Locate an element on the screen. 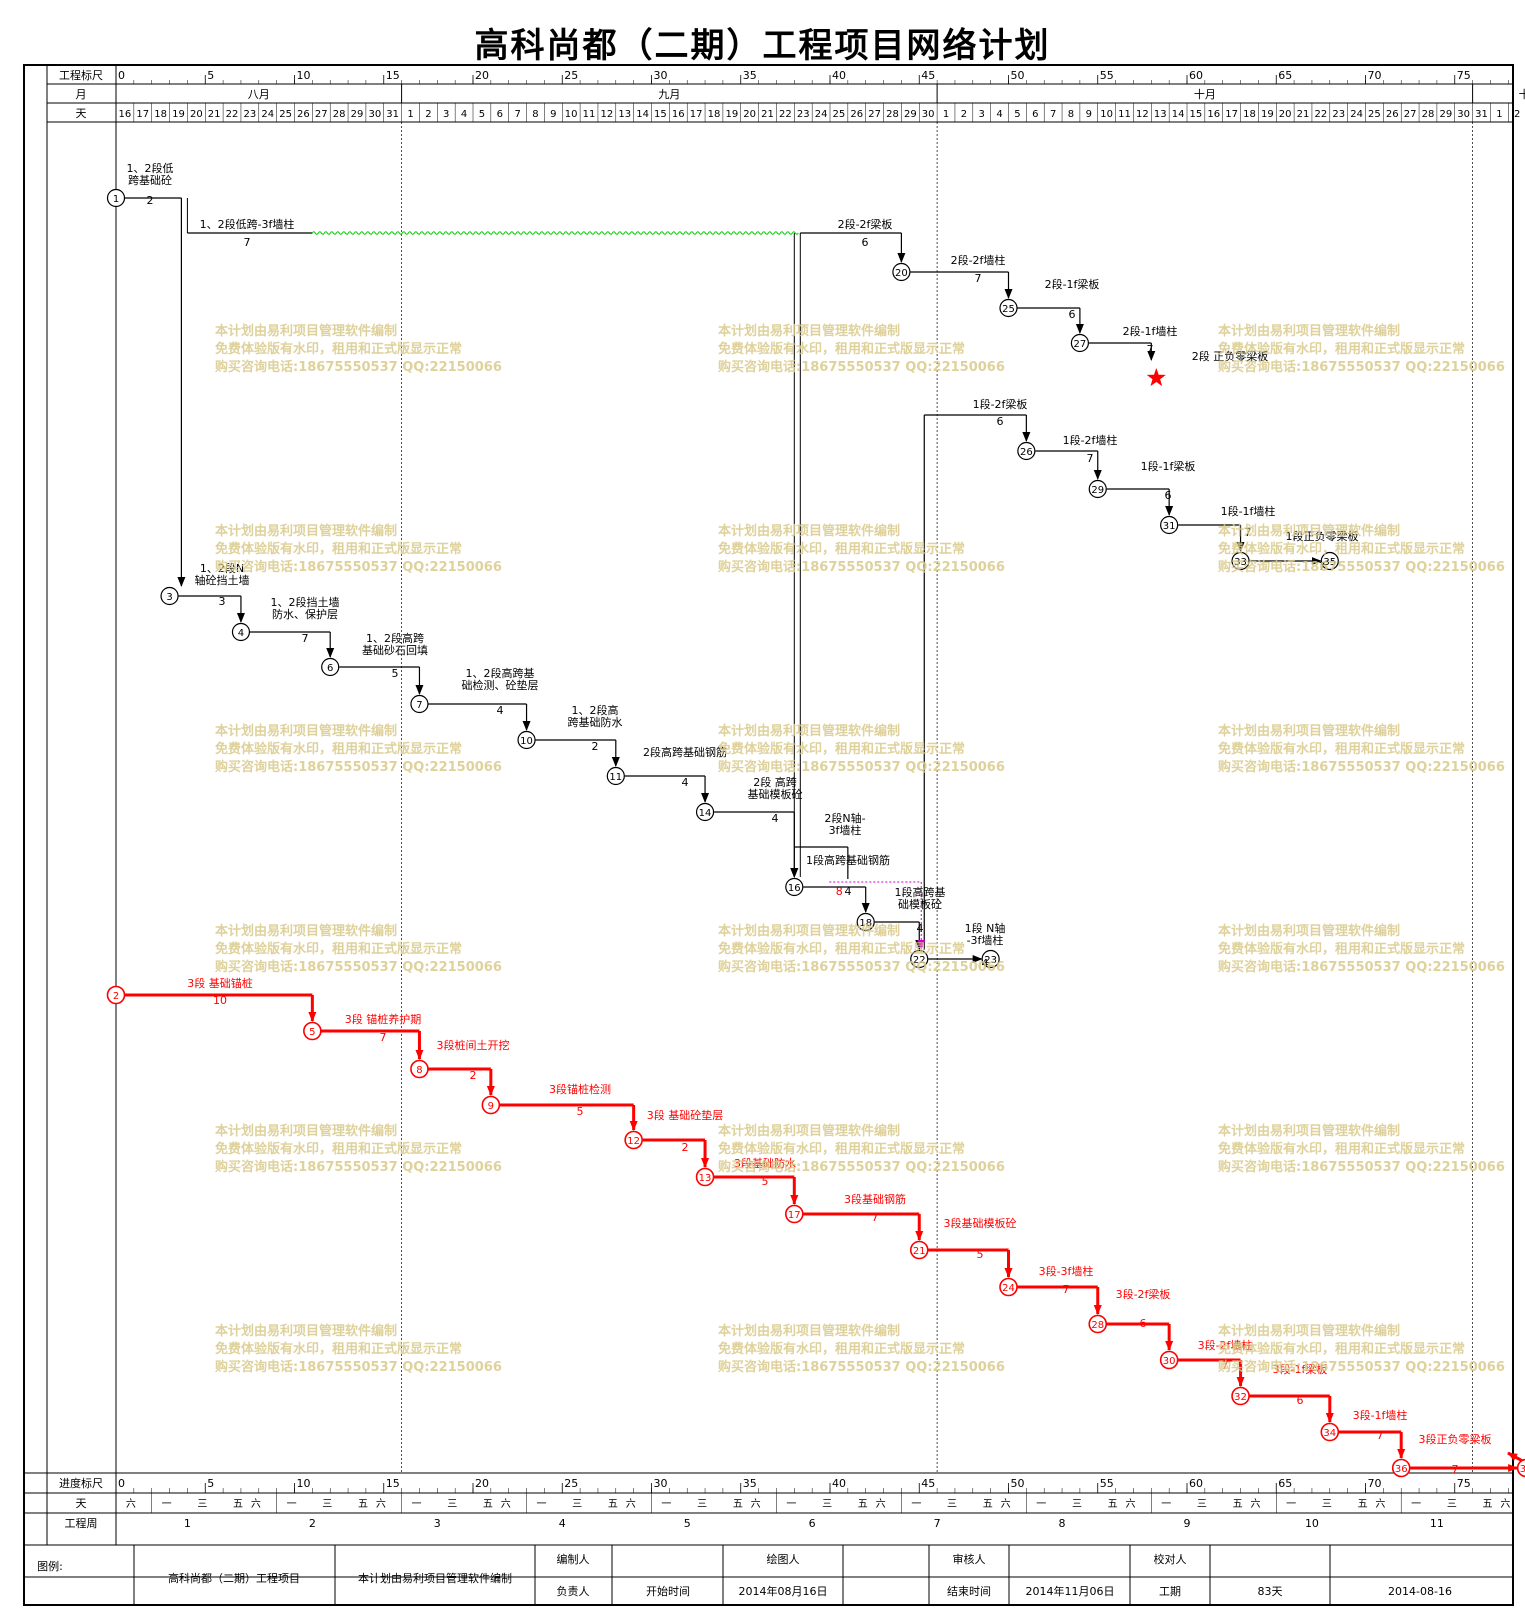  week-row-label: 工程周 is located at coordinates (81, 1523).